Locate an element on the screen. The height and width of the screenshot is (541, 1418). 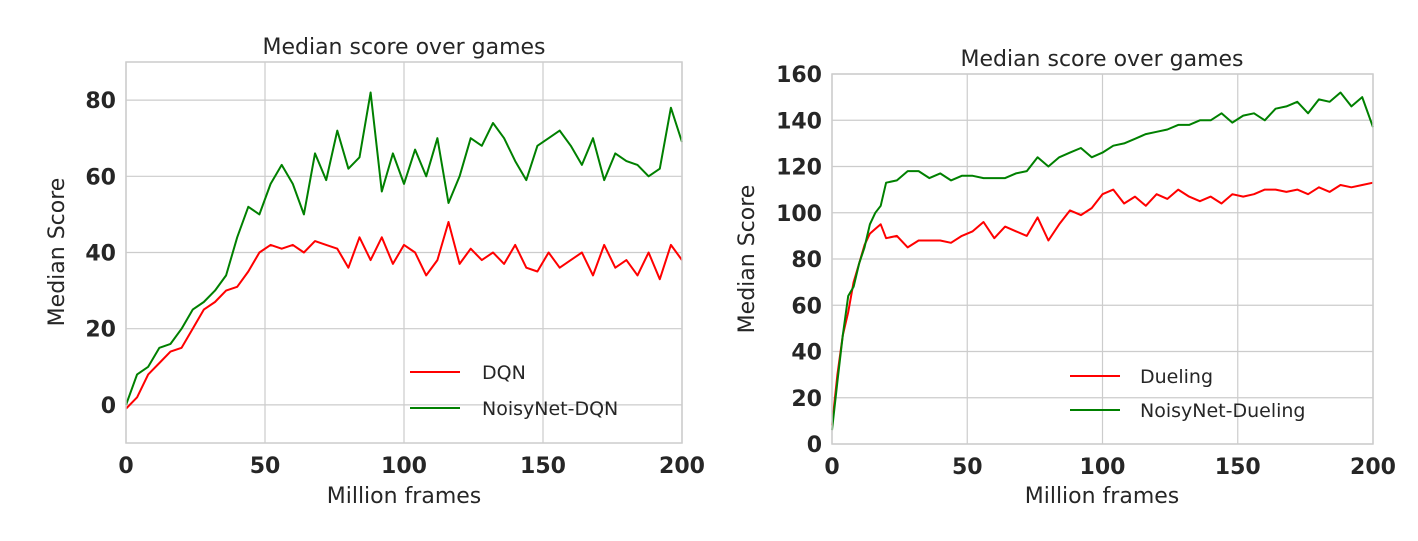
legend-label-noisynet-dqn: NoisyNet-DQN is located at coordinates (550, 409).